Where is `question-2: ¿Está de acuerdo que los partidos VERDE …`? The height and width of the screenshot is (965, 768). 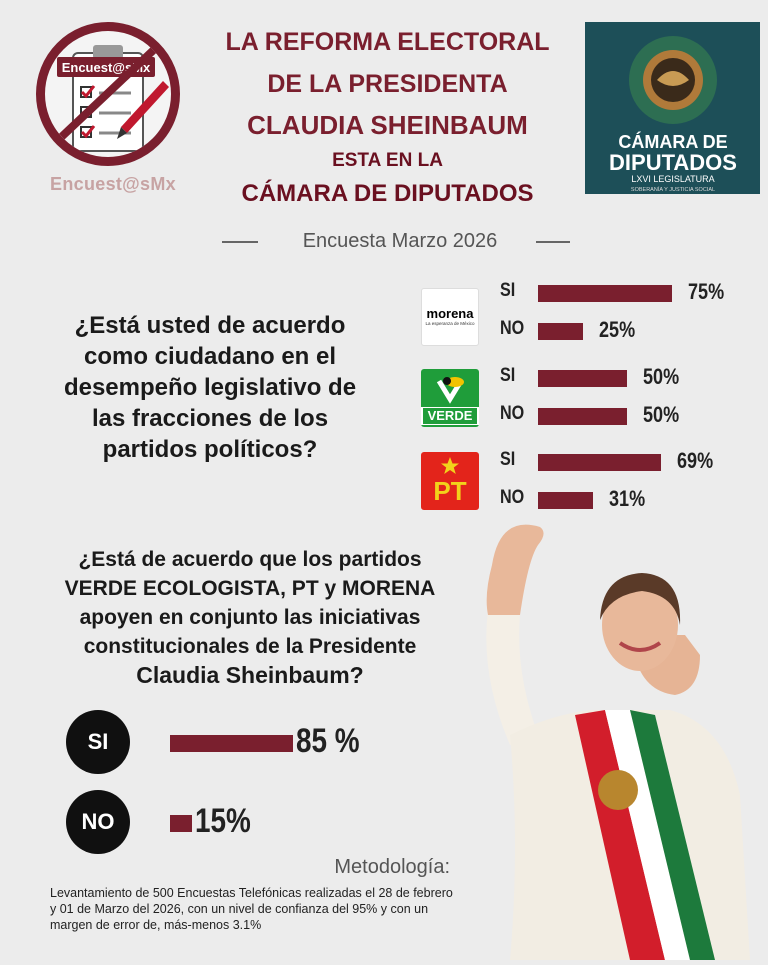 question-2: ¿Está de acuerdo que los partidos VERDE … is located at coordinates (250, 617).